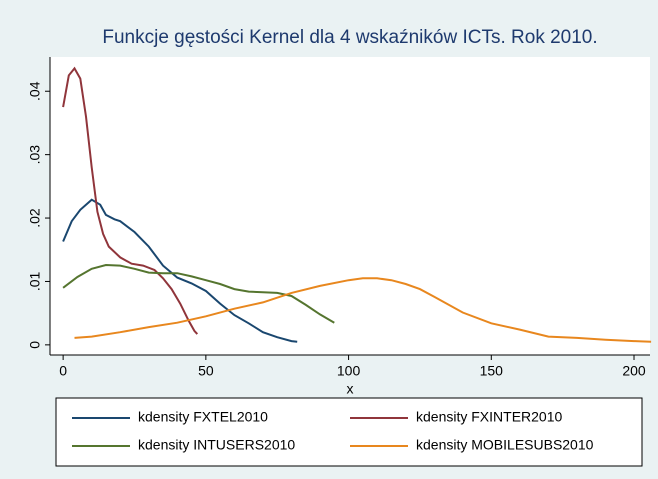  Describe the element at coordinates (492, 371) in the screenshot. I see `x-tick-label: 150` at that location.